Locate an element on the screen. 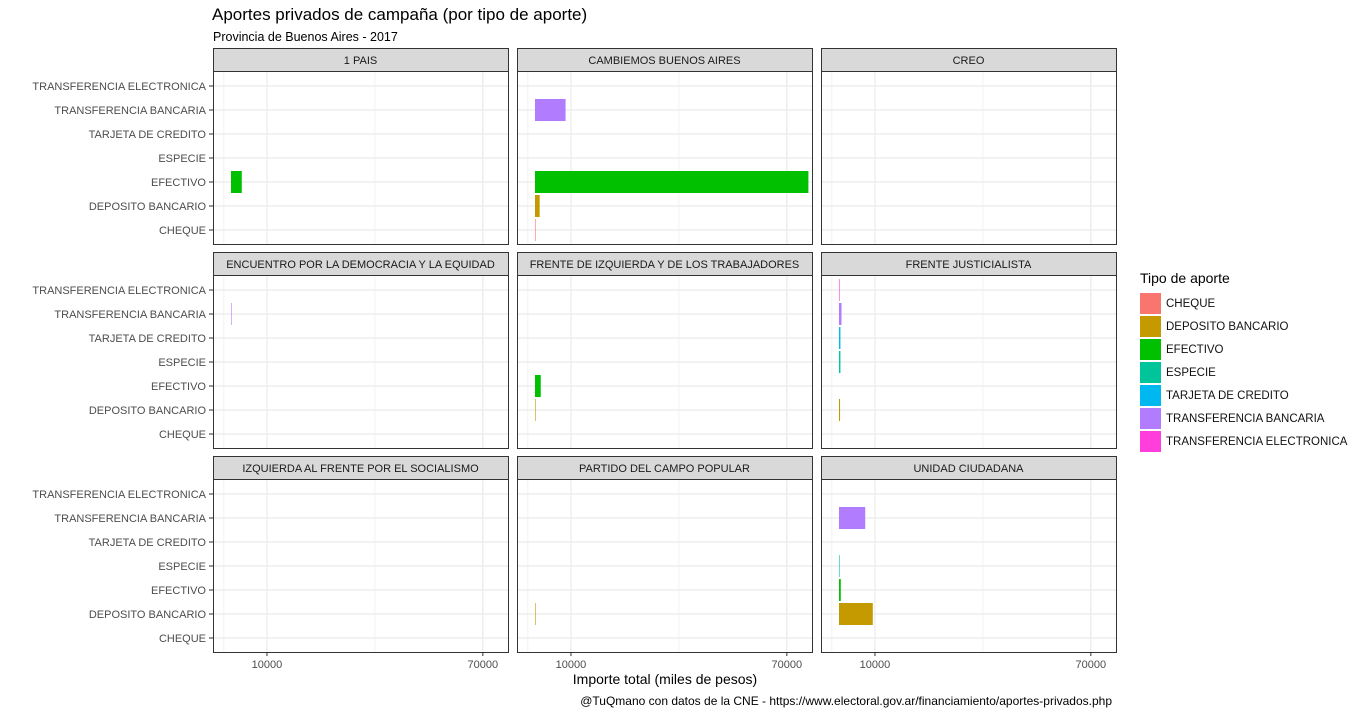  legend-item: DEPOSITO BANCARIO is located at coordinates (1243, 326).